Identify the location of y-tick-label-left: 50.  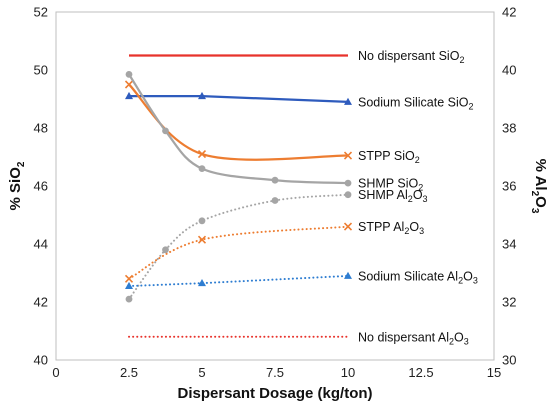
(41, 70).